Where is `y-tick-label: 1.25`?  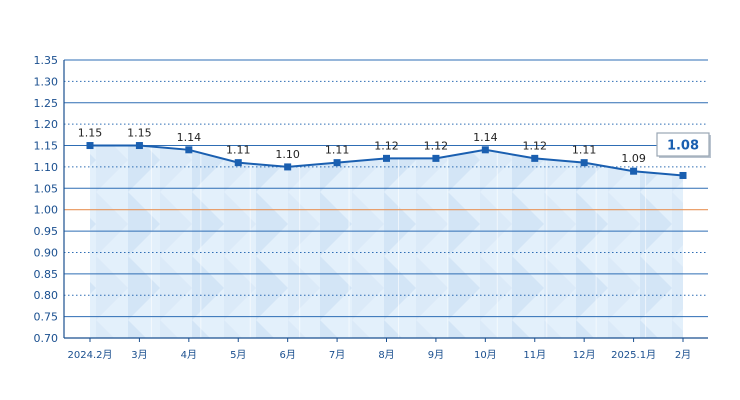 y-tick-label: 1.25 is located at coordinates (46, 103).